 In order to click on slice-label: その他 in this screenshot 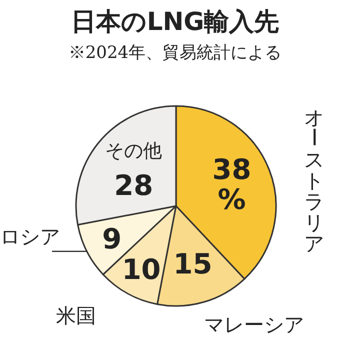, I will do `click(133, 151)`.